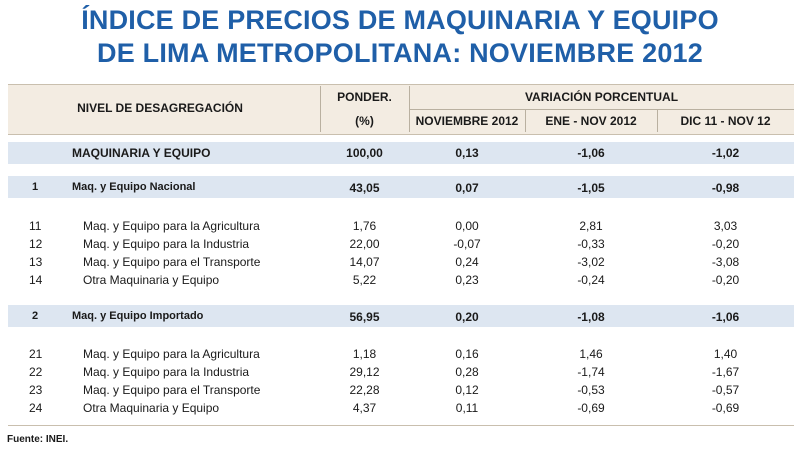 This screenshot has height=454, width=800. I want to click on row-ponder: 22,00, so click(364, 244).